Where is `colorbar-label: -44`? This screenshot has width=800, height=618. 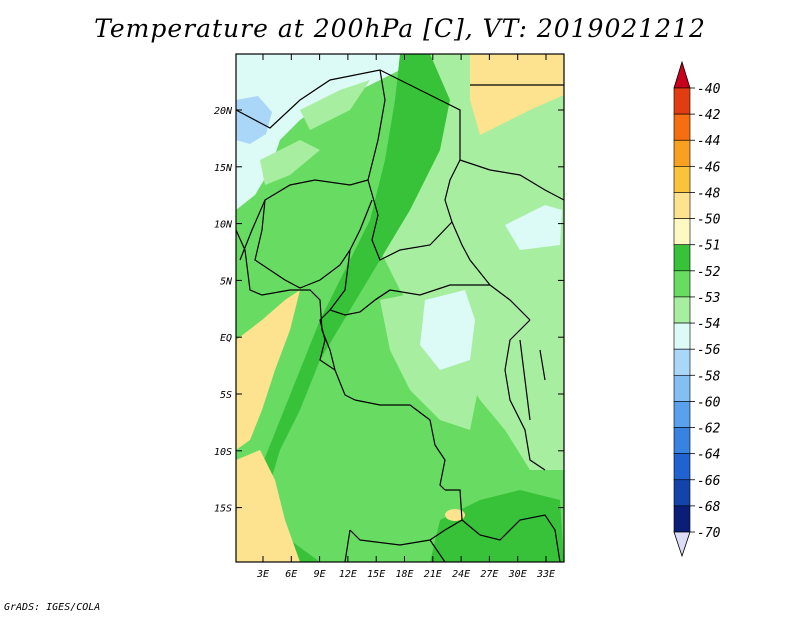
colorbar-label: -44 is located at coordinates (708, 141).